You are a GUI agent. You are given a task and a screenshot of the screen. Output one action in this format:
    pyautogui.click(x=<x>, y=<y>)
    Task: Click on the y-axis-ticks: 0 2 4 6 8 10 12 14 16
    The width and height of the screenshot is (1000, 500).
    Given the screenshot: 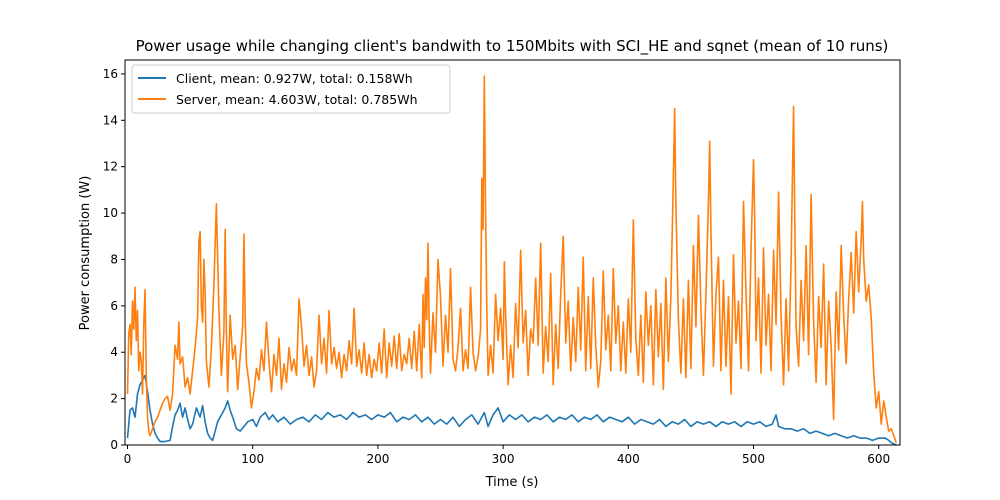 What is the action you would take?
    pyautogui.click(x=114, y=259)
    